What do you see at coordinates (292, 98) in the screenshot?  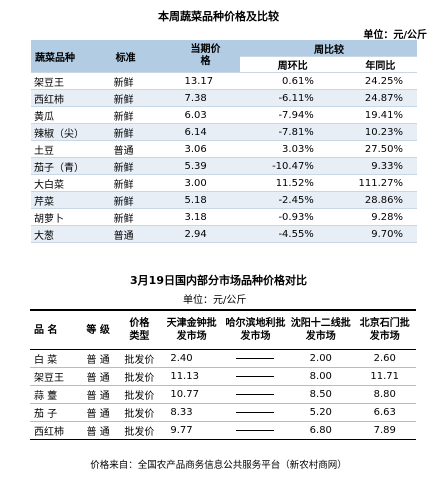 I see `cell-mom: -6.11%` at bounding box center [292, 98].